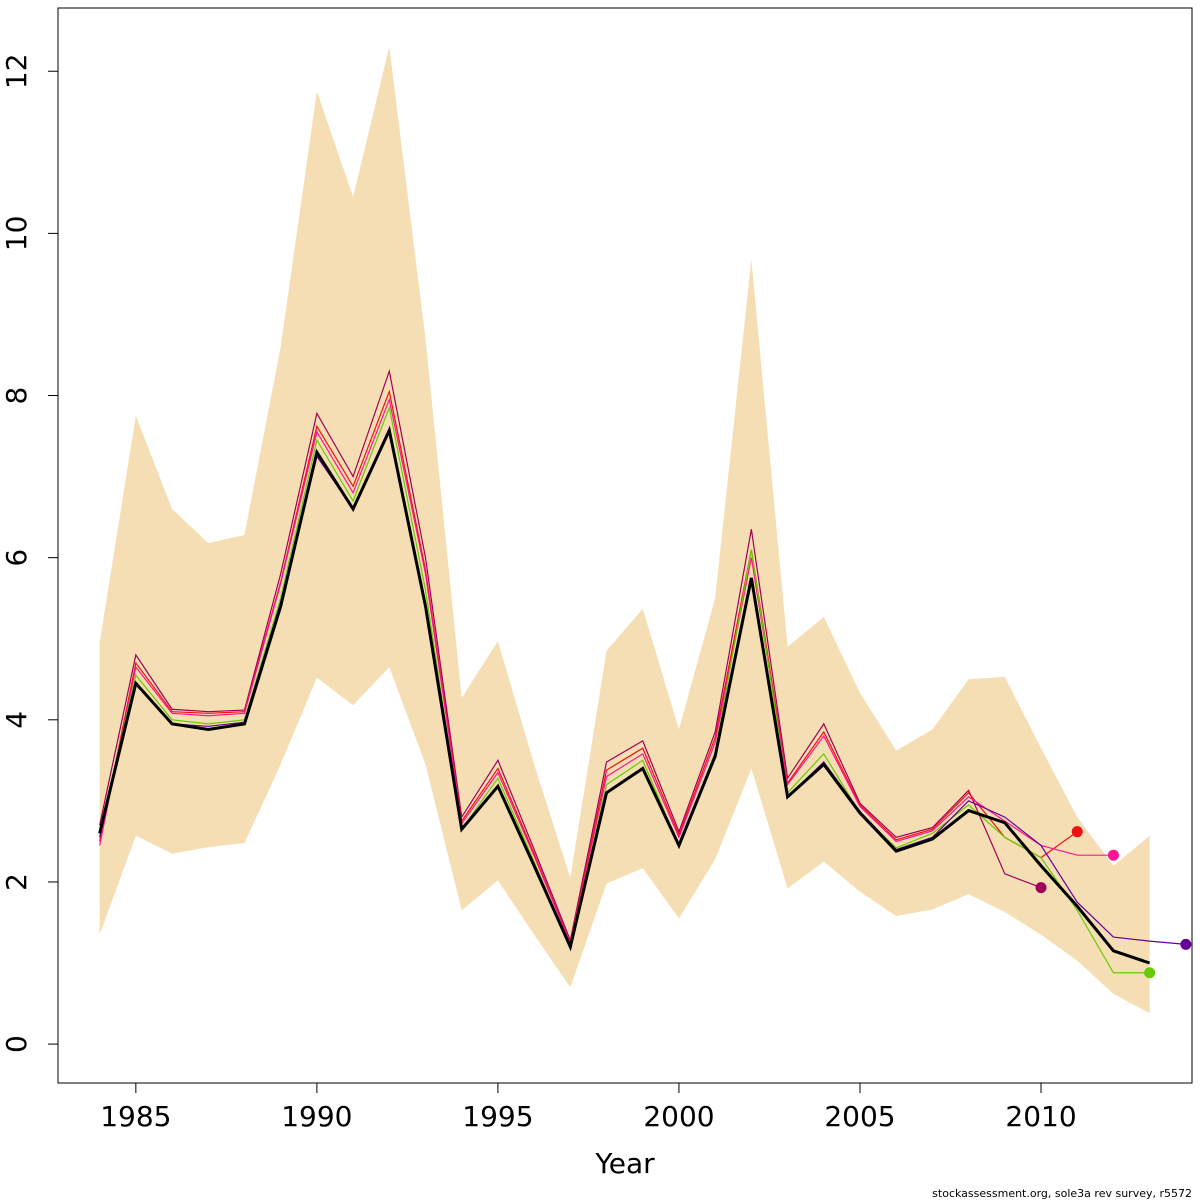  What do you see at coordinates (316, 1116) in the screenshot?
I see `x-tick-label: 1990` at bounding box center [316, 1116].